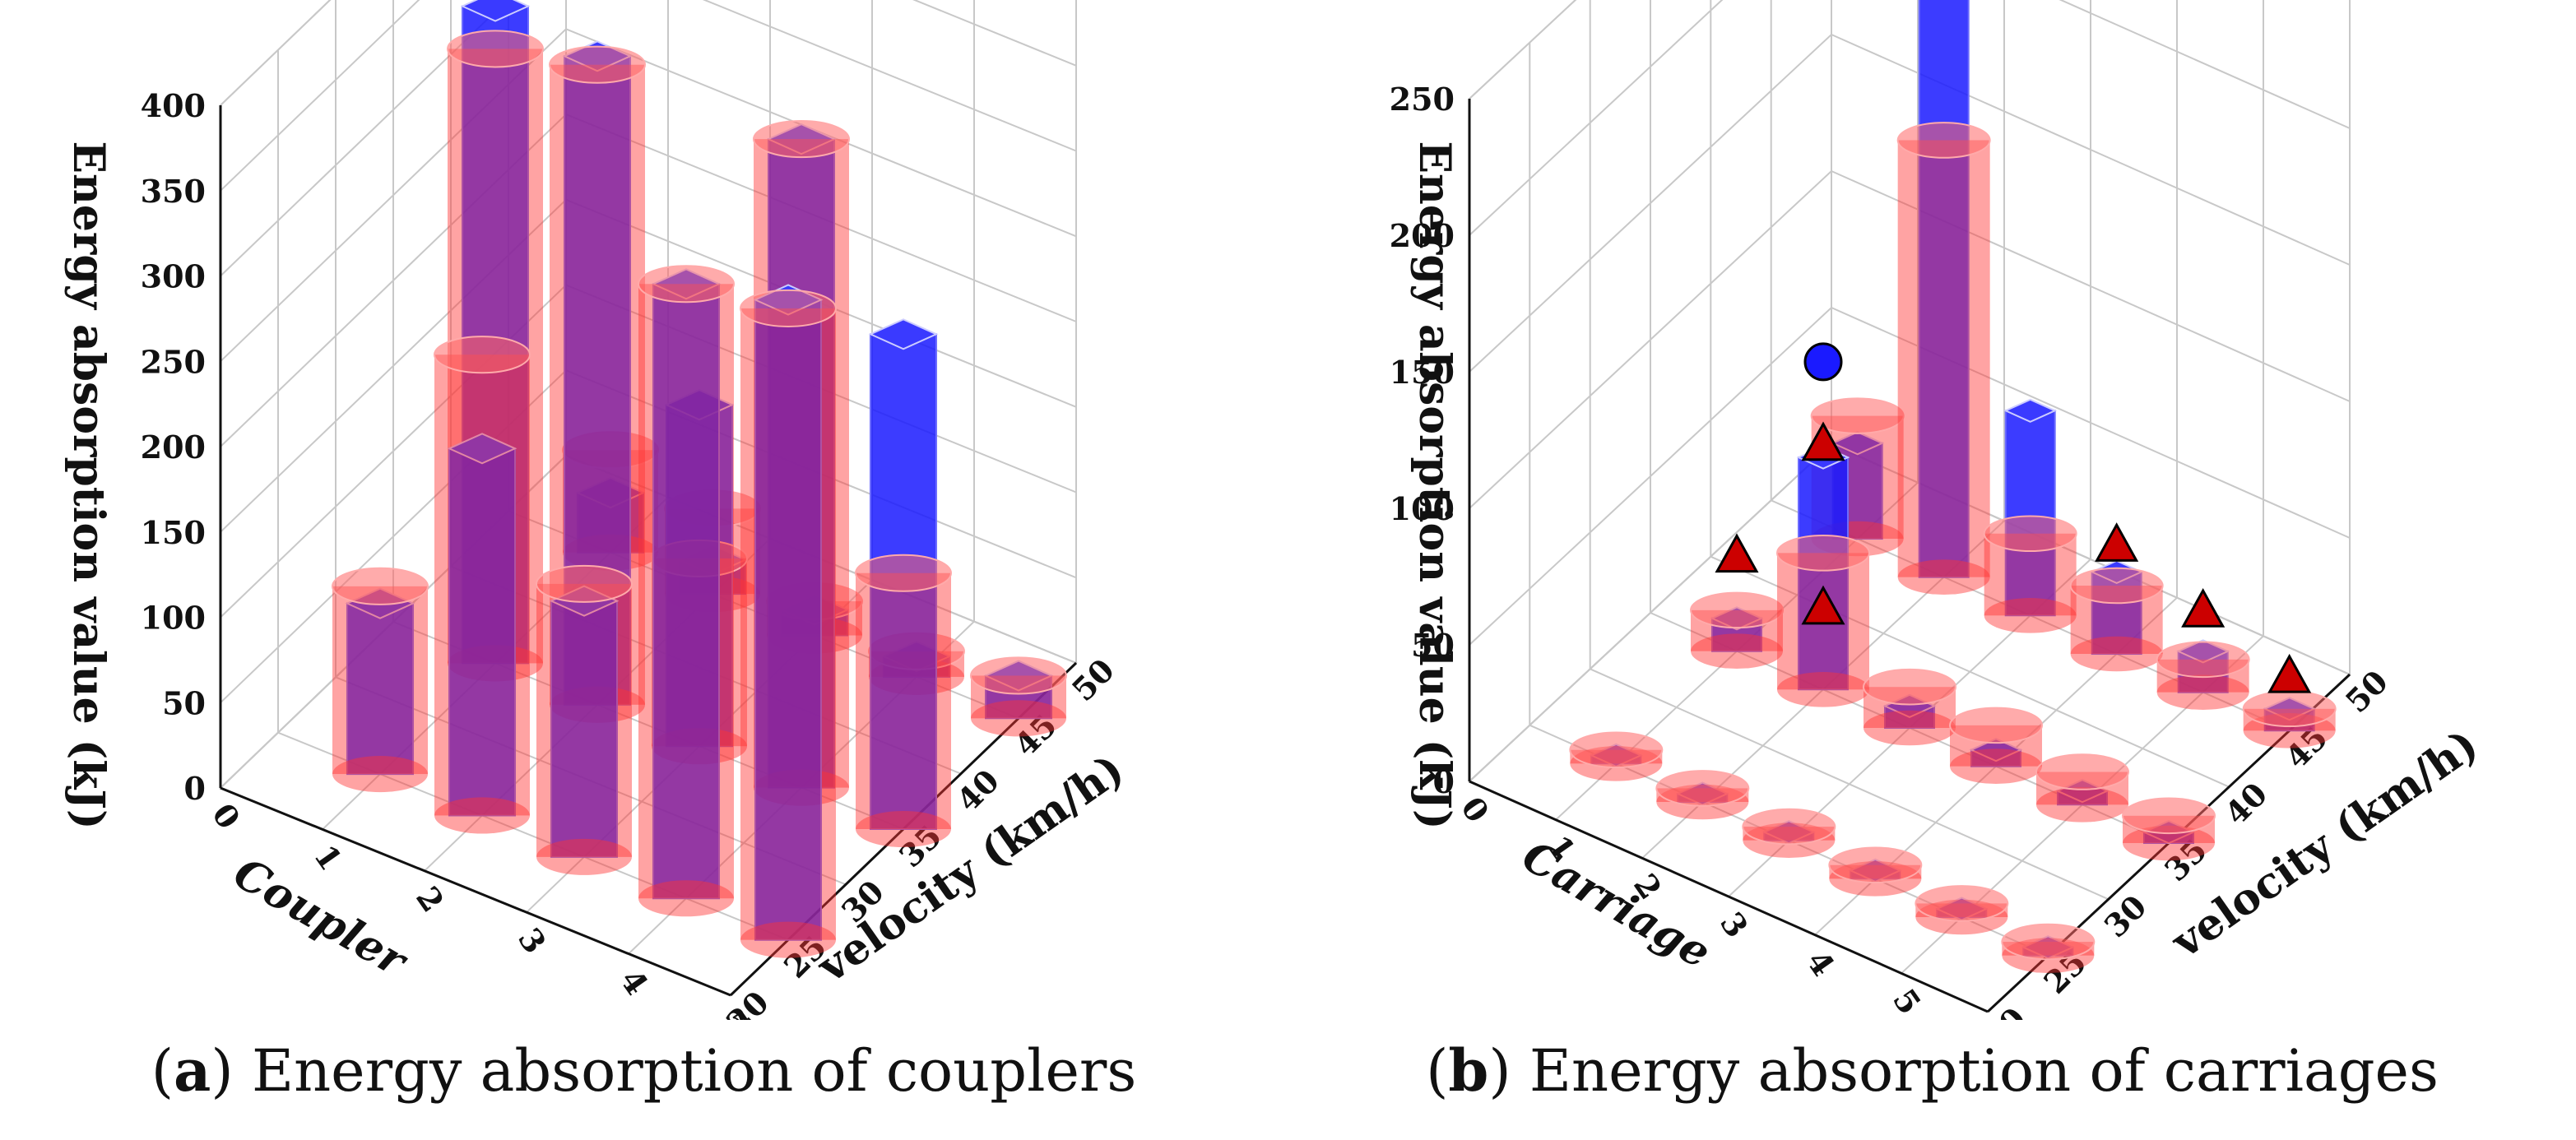 The image size is (2576, 1140). I want to click on x-tick-label: 0, so click(226, 816).